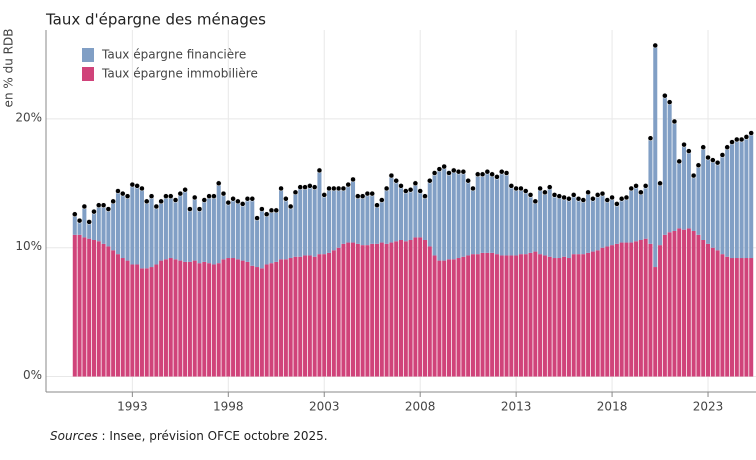 The height and width of the screenshot is (460, 756). I want to click on x-tick-label: 2008, so click(420, 407).